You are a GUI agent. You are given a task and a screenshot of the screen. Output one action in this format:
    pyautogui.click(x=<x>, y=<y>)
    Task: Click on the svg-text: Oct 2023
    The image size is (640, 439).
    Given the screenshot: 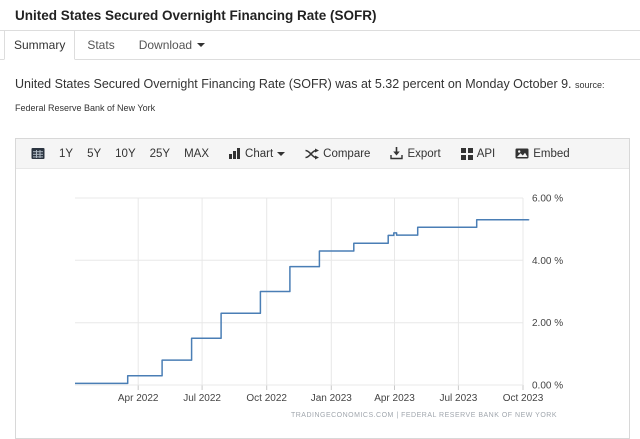 What is the action you would take?
    pyautogui.click(x=523, y=398)
    